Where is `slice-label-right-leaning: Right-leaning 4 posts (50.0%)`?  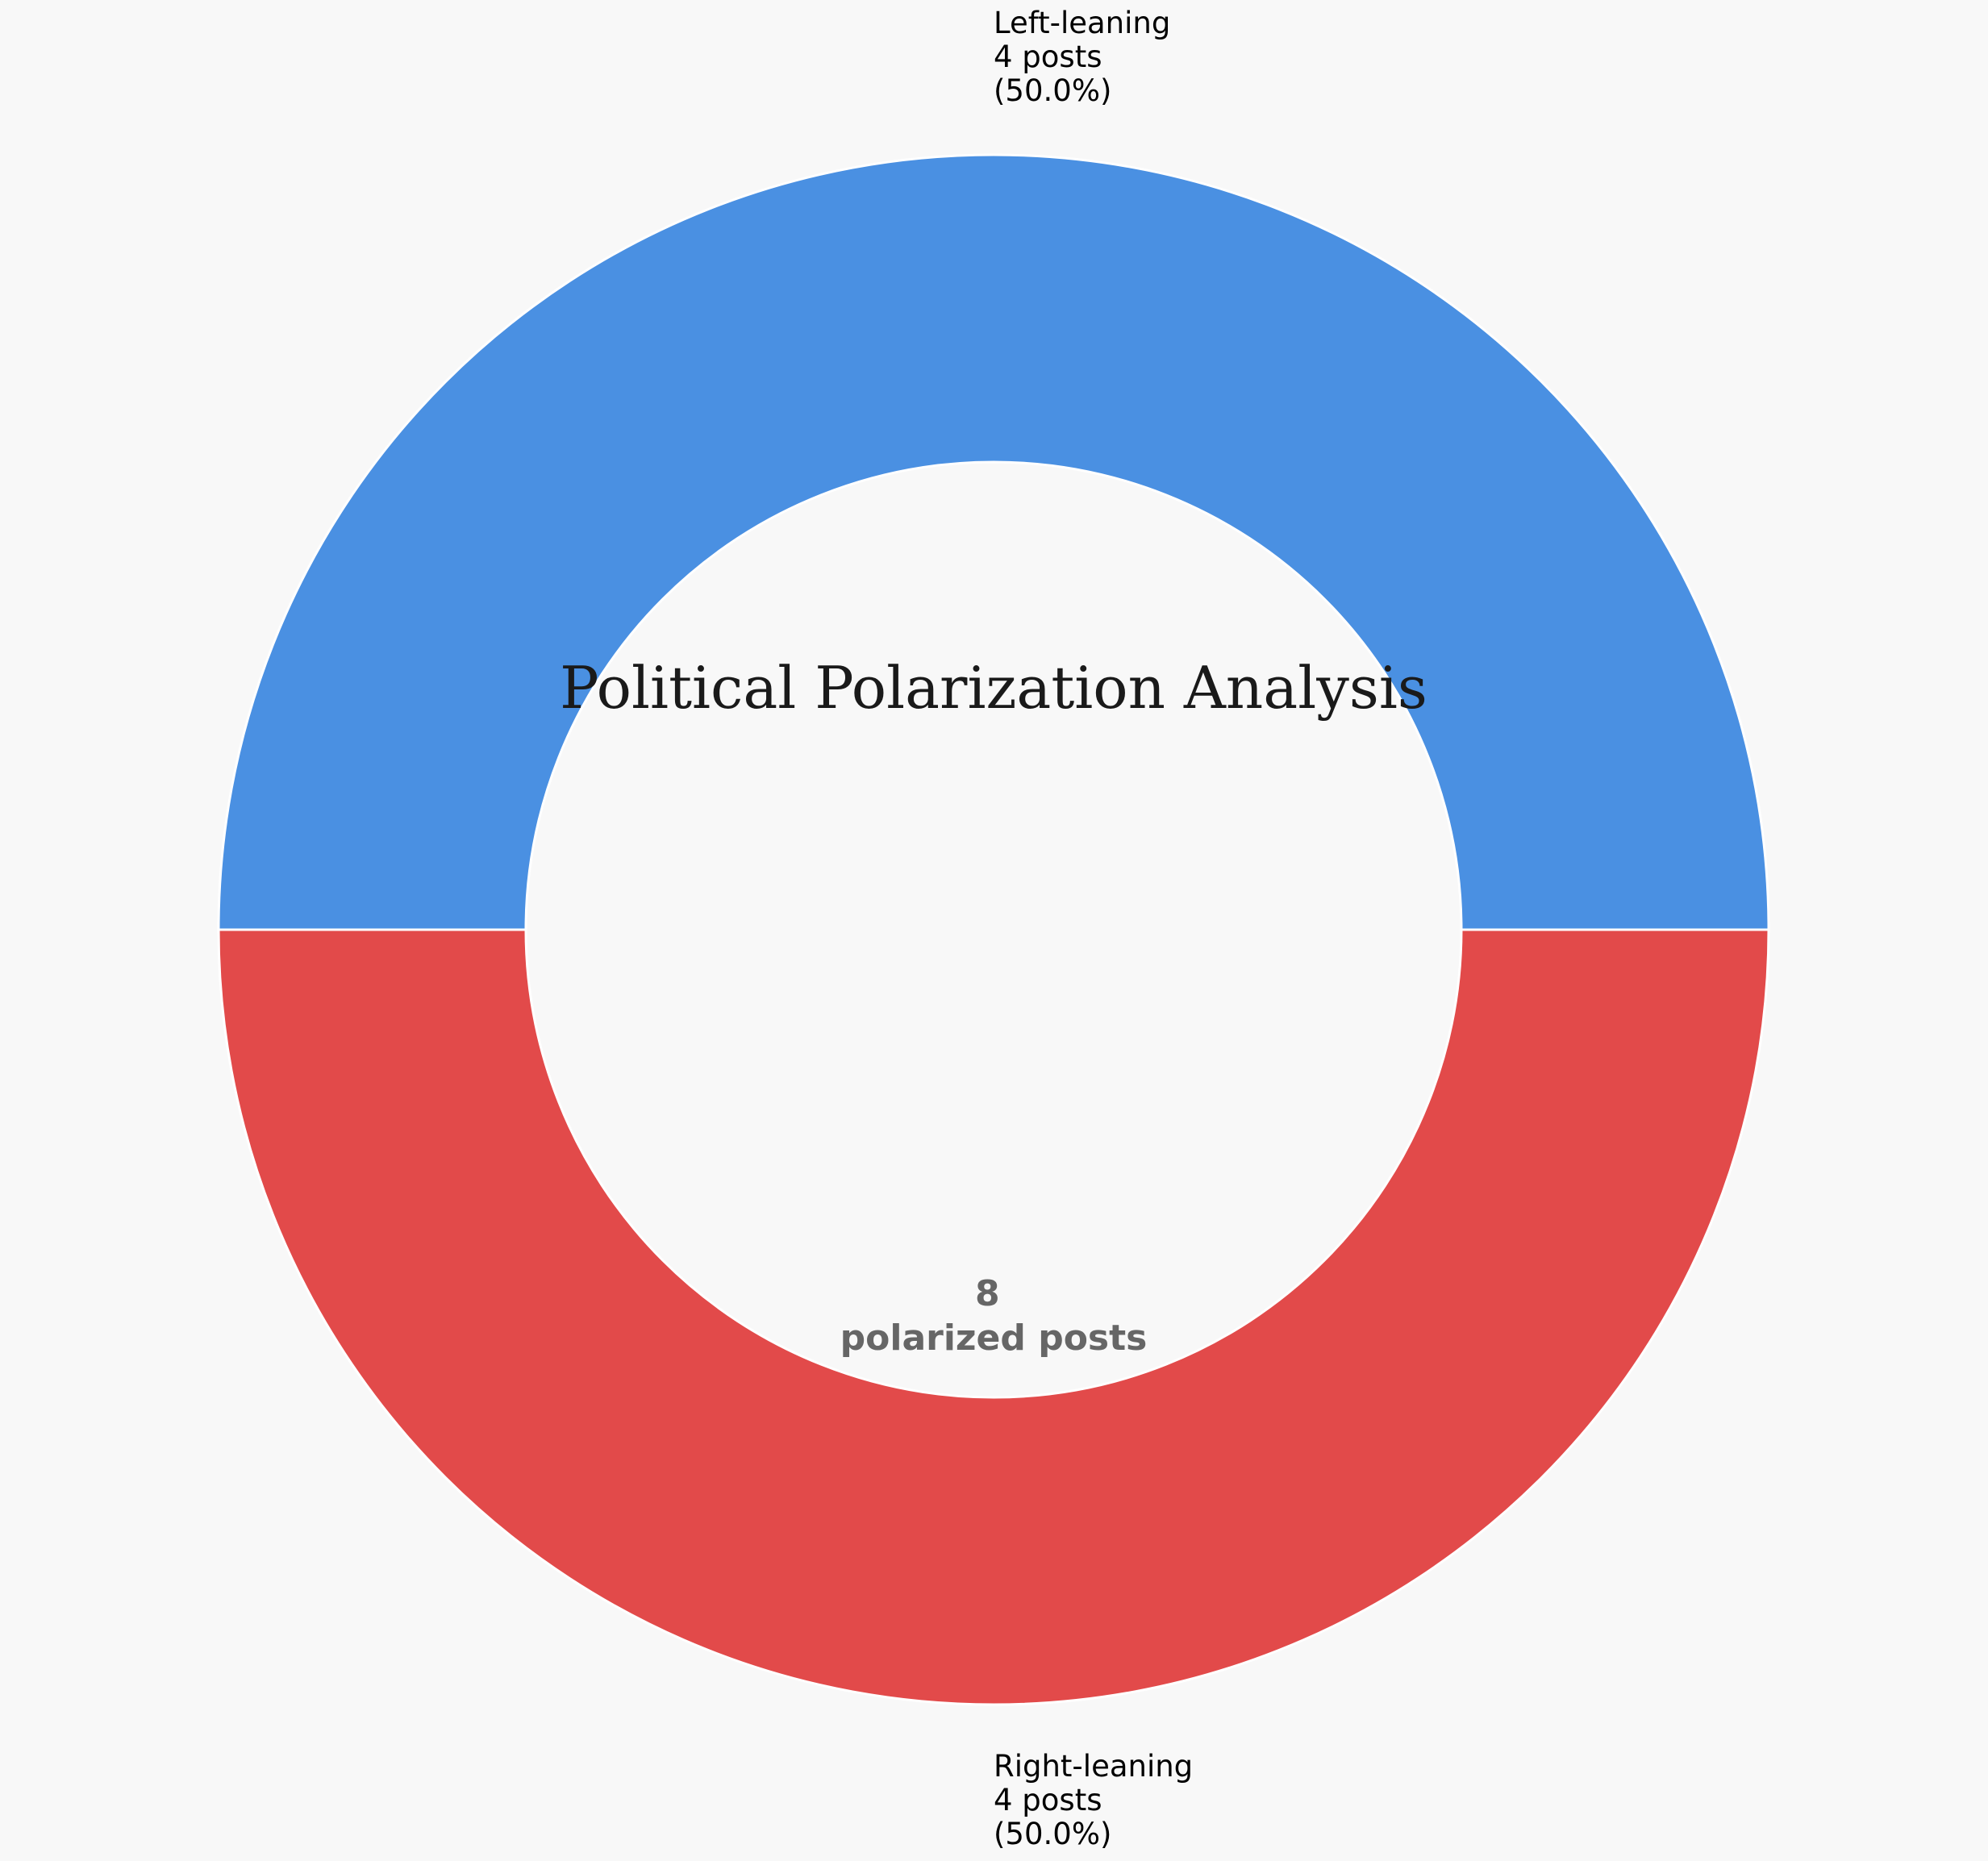 slice-label-right-leaning: Right-leaning 4 posts (50.0%) is located at coordinates (1094, 1800).